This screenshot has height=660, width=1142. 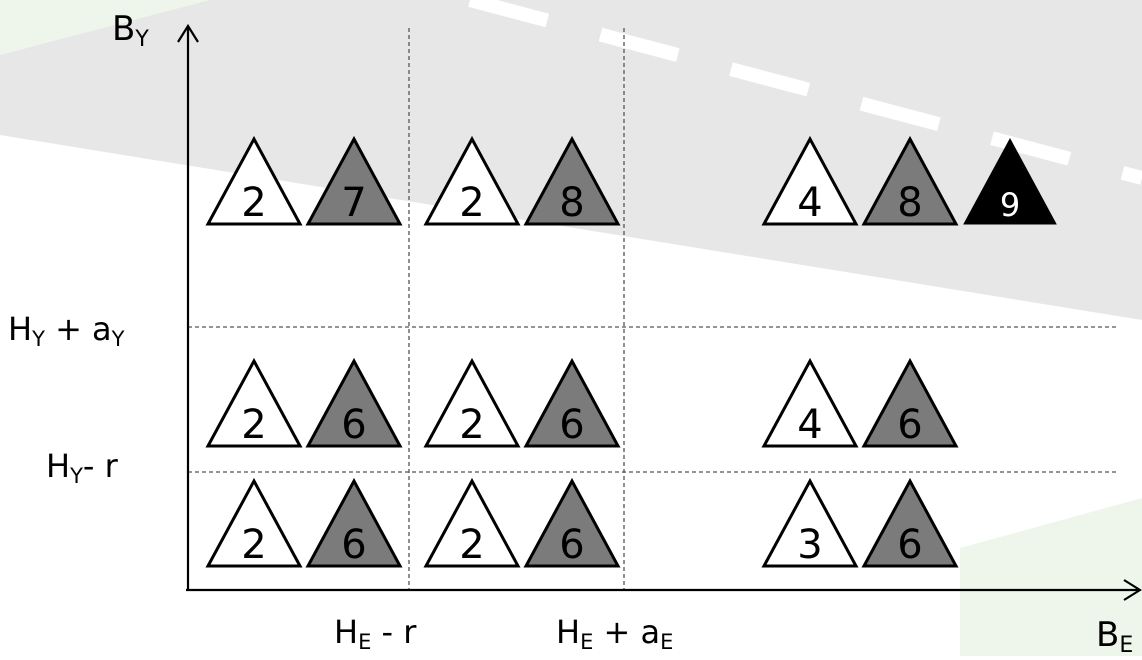 What do you see at coordinates (20, 329) in the screenshot?
I see `y-threshold-1-main: H` at bounding box center [20, 329].